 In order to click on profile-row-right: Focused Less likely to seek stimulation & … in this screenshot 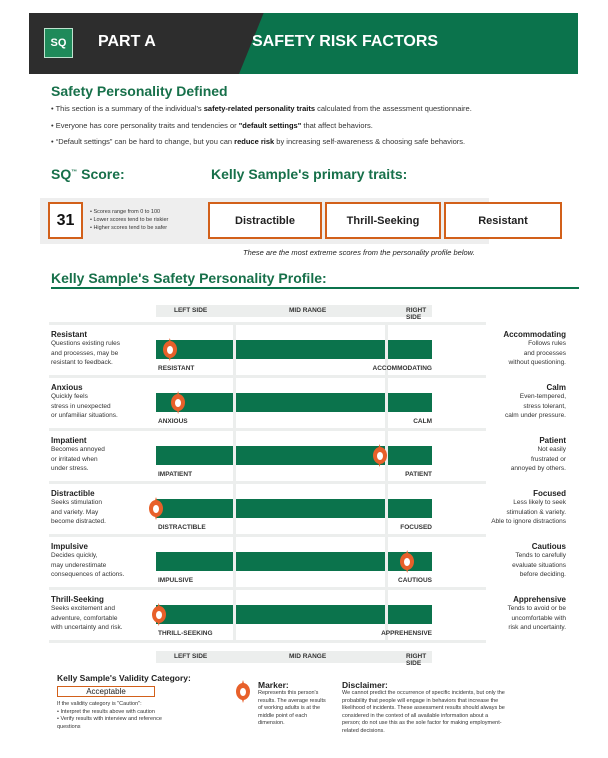, I will do `click(528, 507)`.